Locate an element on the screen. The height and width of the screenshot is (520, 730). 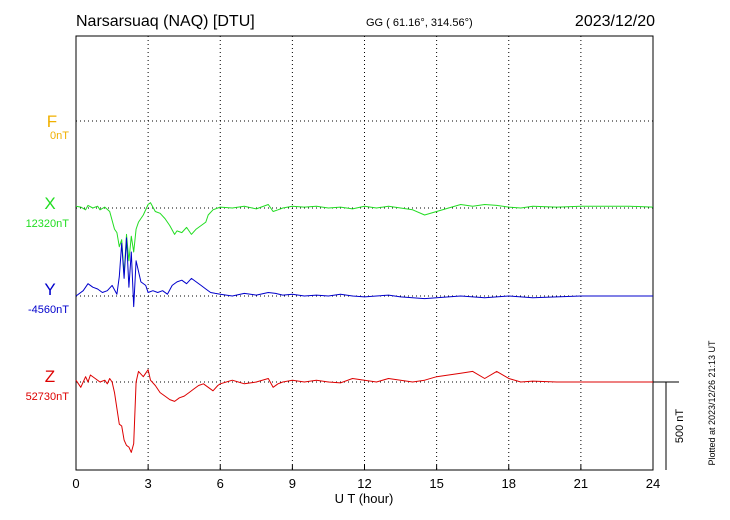
x-tick-label-3: 3 is located at coordinates (148, 483).